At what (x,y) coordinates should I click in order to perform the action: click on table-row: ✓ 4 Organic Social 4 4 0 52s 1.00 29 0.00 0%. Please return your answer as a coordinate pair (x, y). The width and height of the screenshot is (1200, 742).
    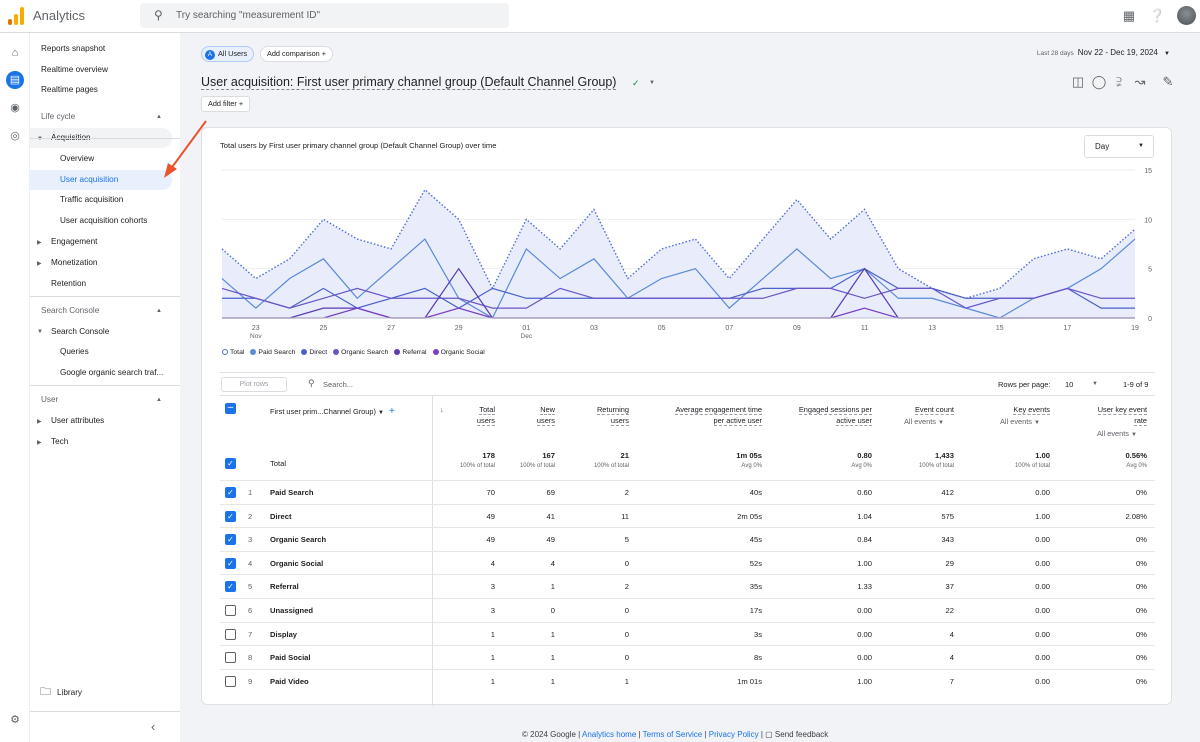
    Looking at the image, I should click on (687, 562).